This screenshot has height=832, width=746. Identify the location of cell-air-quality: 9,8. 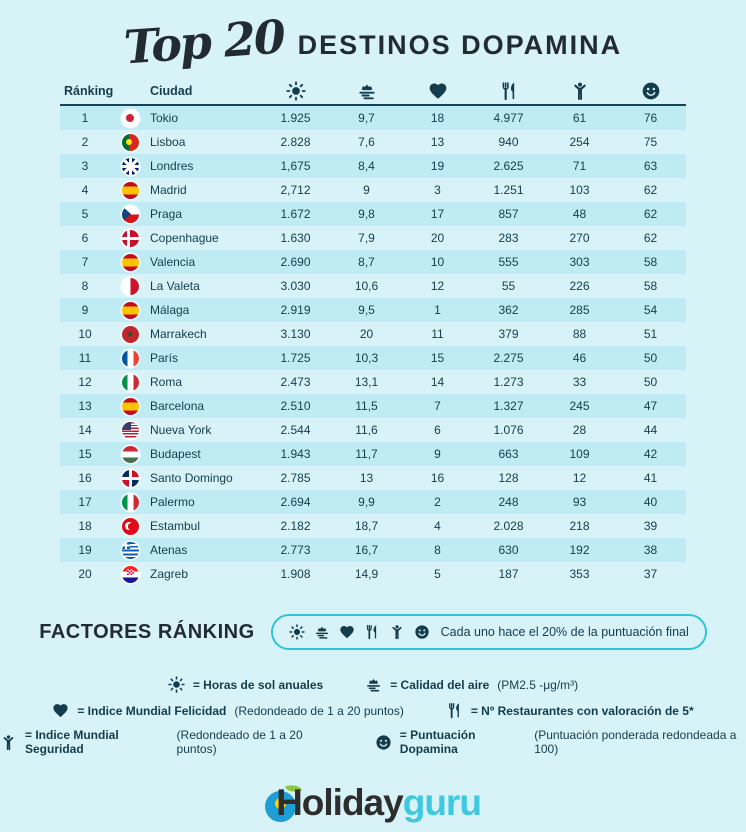
(366, 214).